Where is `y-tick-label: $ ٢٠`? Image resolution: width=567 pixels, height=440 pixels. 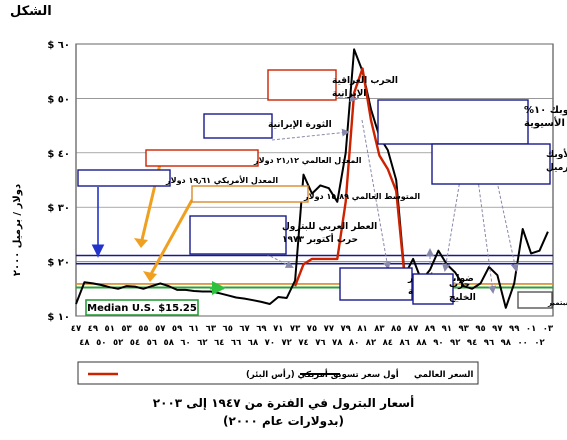 y-tick-label: $ ٢٠ is located at coordinates (58, 263).